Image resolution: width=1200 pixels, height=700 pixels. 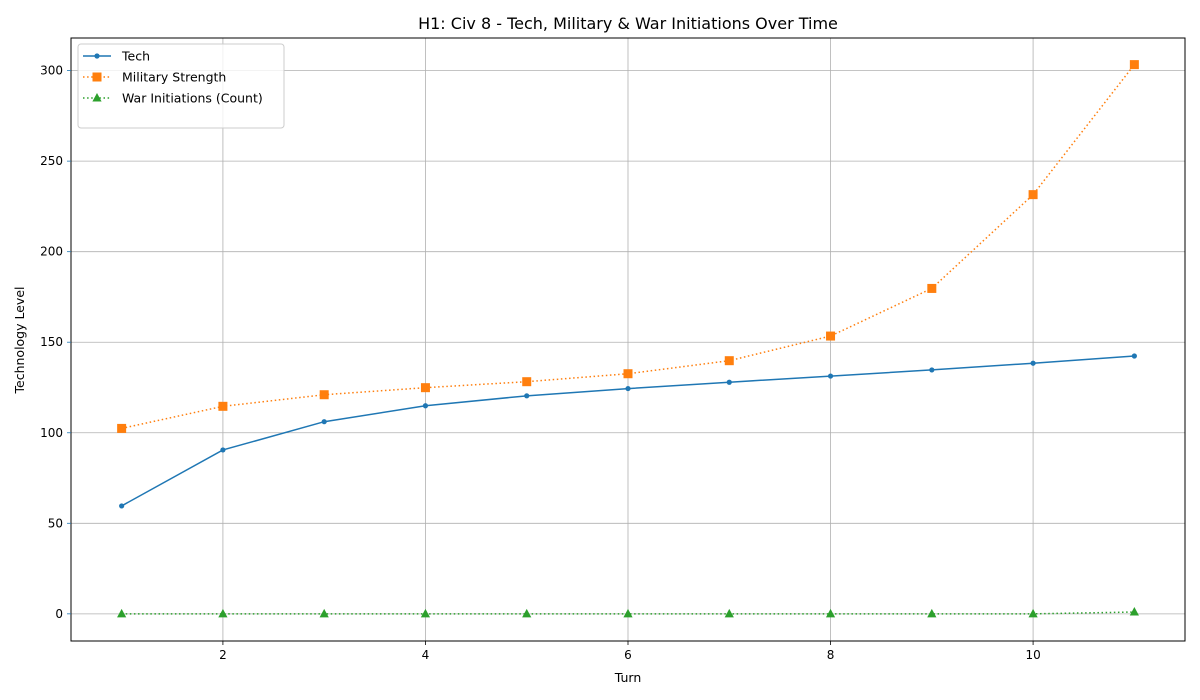 I want to click on y-tick-label: 0, so click(x=59, y=614).